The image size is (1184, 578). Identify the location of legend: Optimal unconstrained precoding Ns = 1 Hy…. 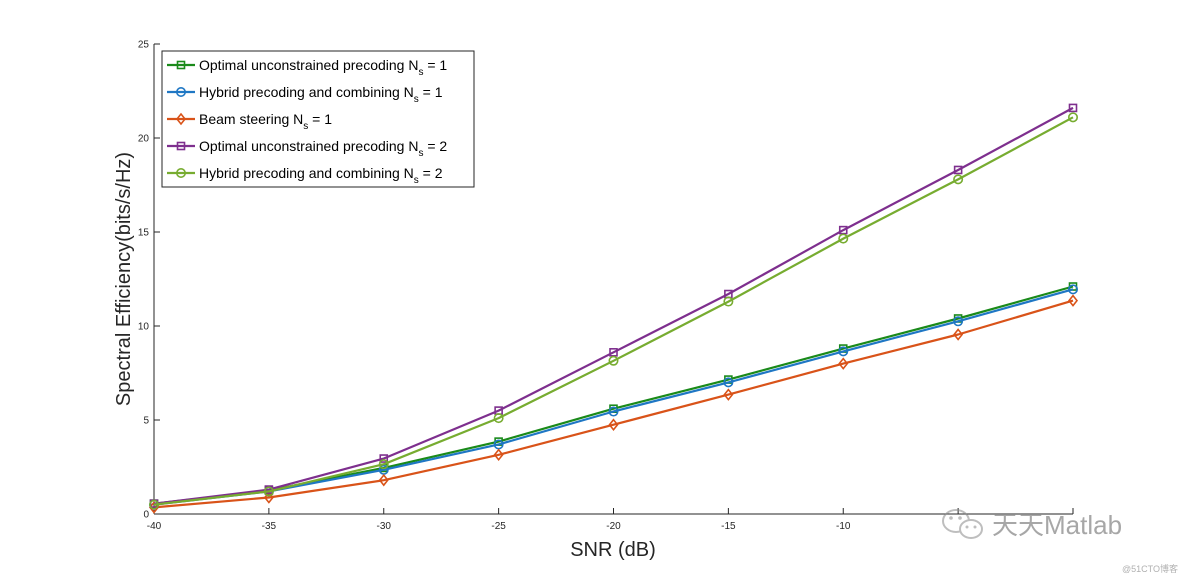
(318, 119).